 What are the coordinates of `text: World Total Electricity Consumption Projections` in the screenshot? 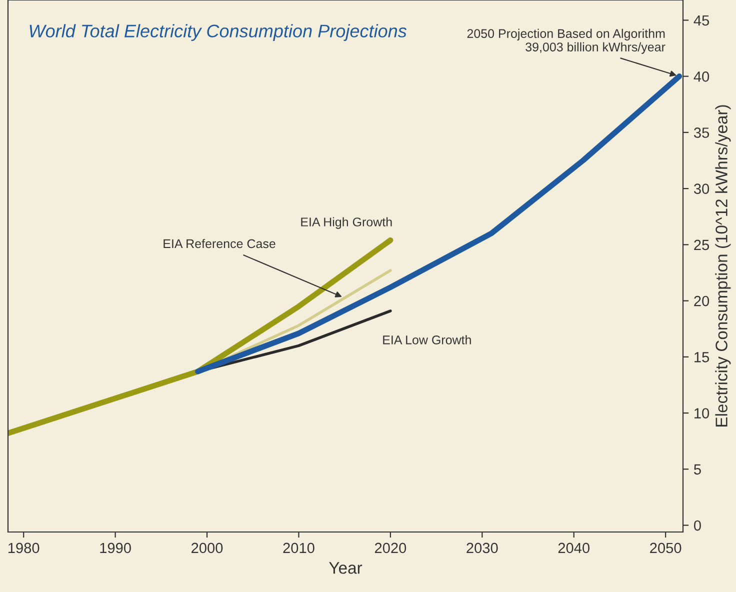 It's located at (218, 32).